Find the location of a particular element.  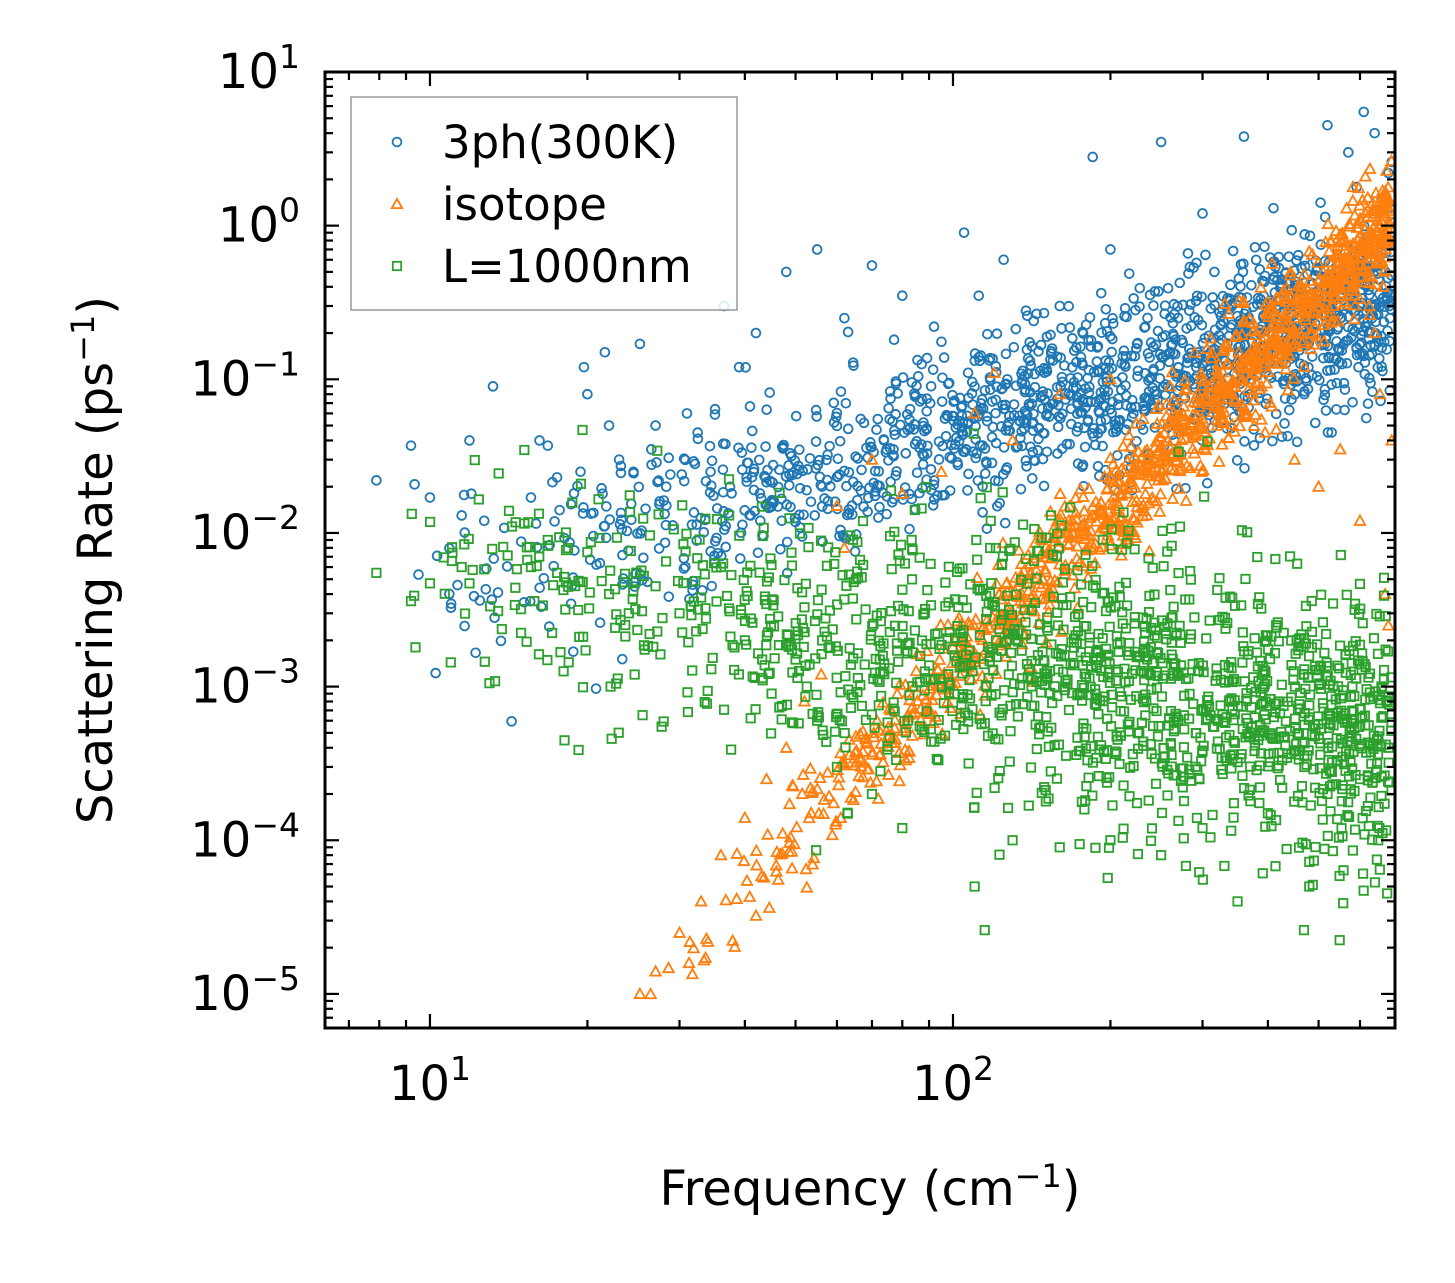

y-tick-label: 10⁰ is located at coordinates (259, 222).